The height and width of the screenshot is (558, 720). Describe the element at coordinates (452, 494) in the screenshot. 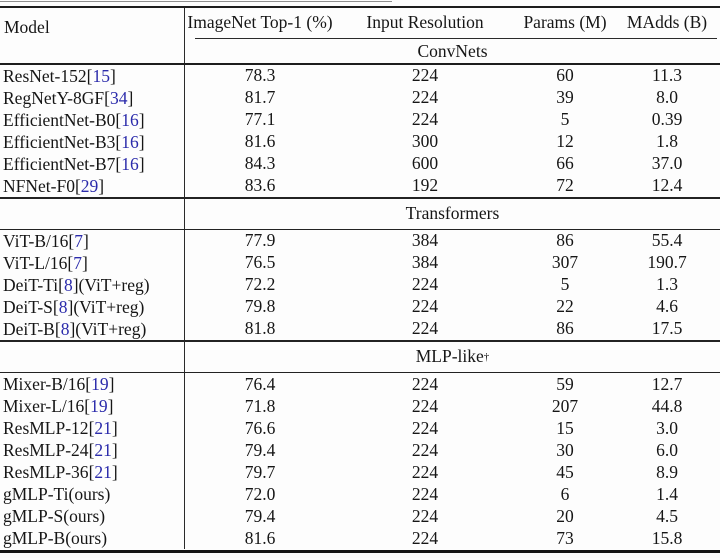

I see `metrics-cells: 72.0 224 6 1.4` at that location.